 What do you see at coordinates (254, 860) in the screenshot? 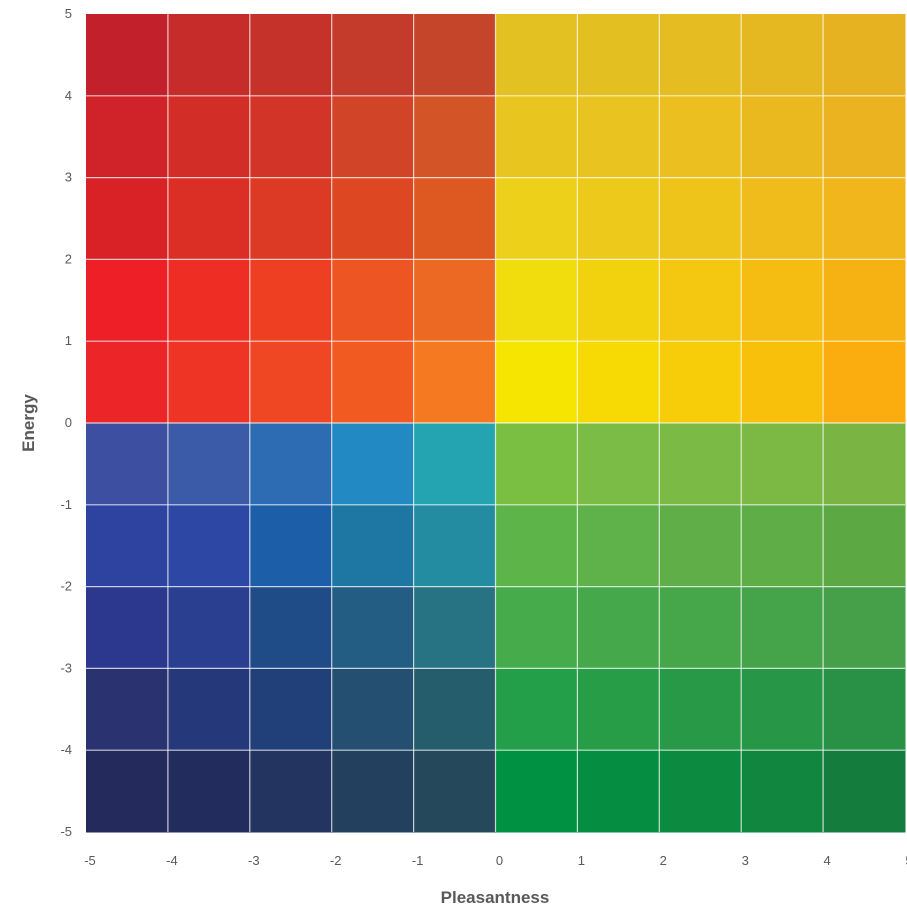
I see `x-tick-label: -3` at bounding box center [254, 860].